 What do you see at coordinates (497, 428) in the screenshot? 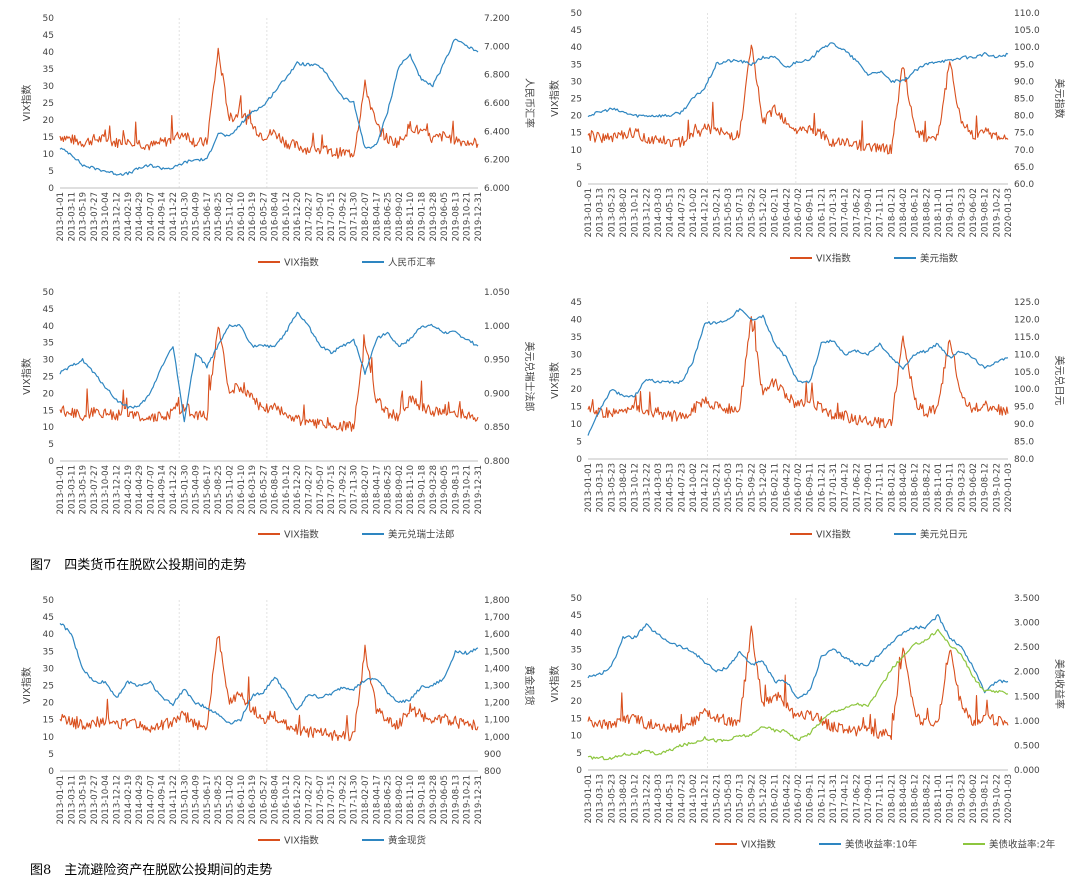
I see `y-right-tick-label: 0.850` at bounding box center [497, 428].